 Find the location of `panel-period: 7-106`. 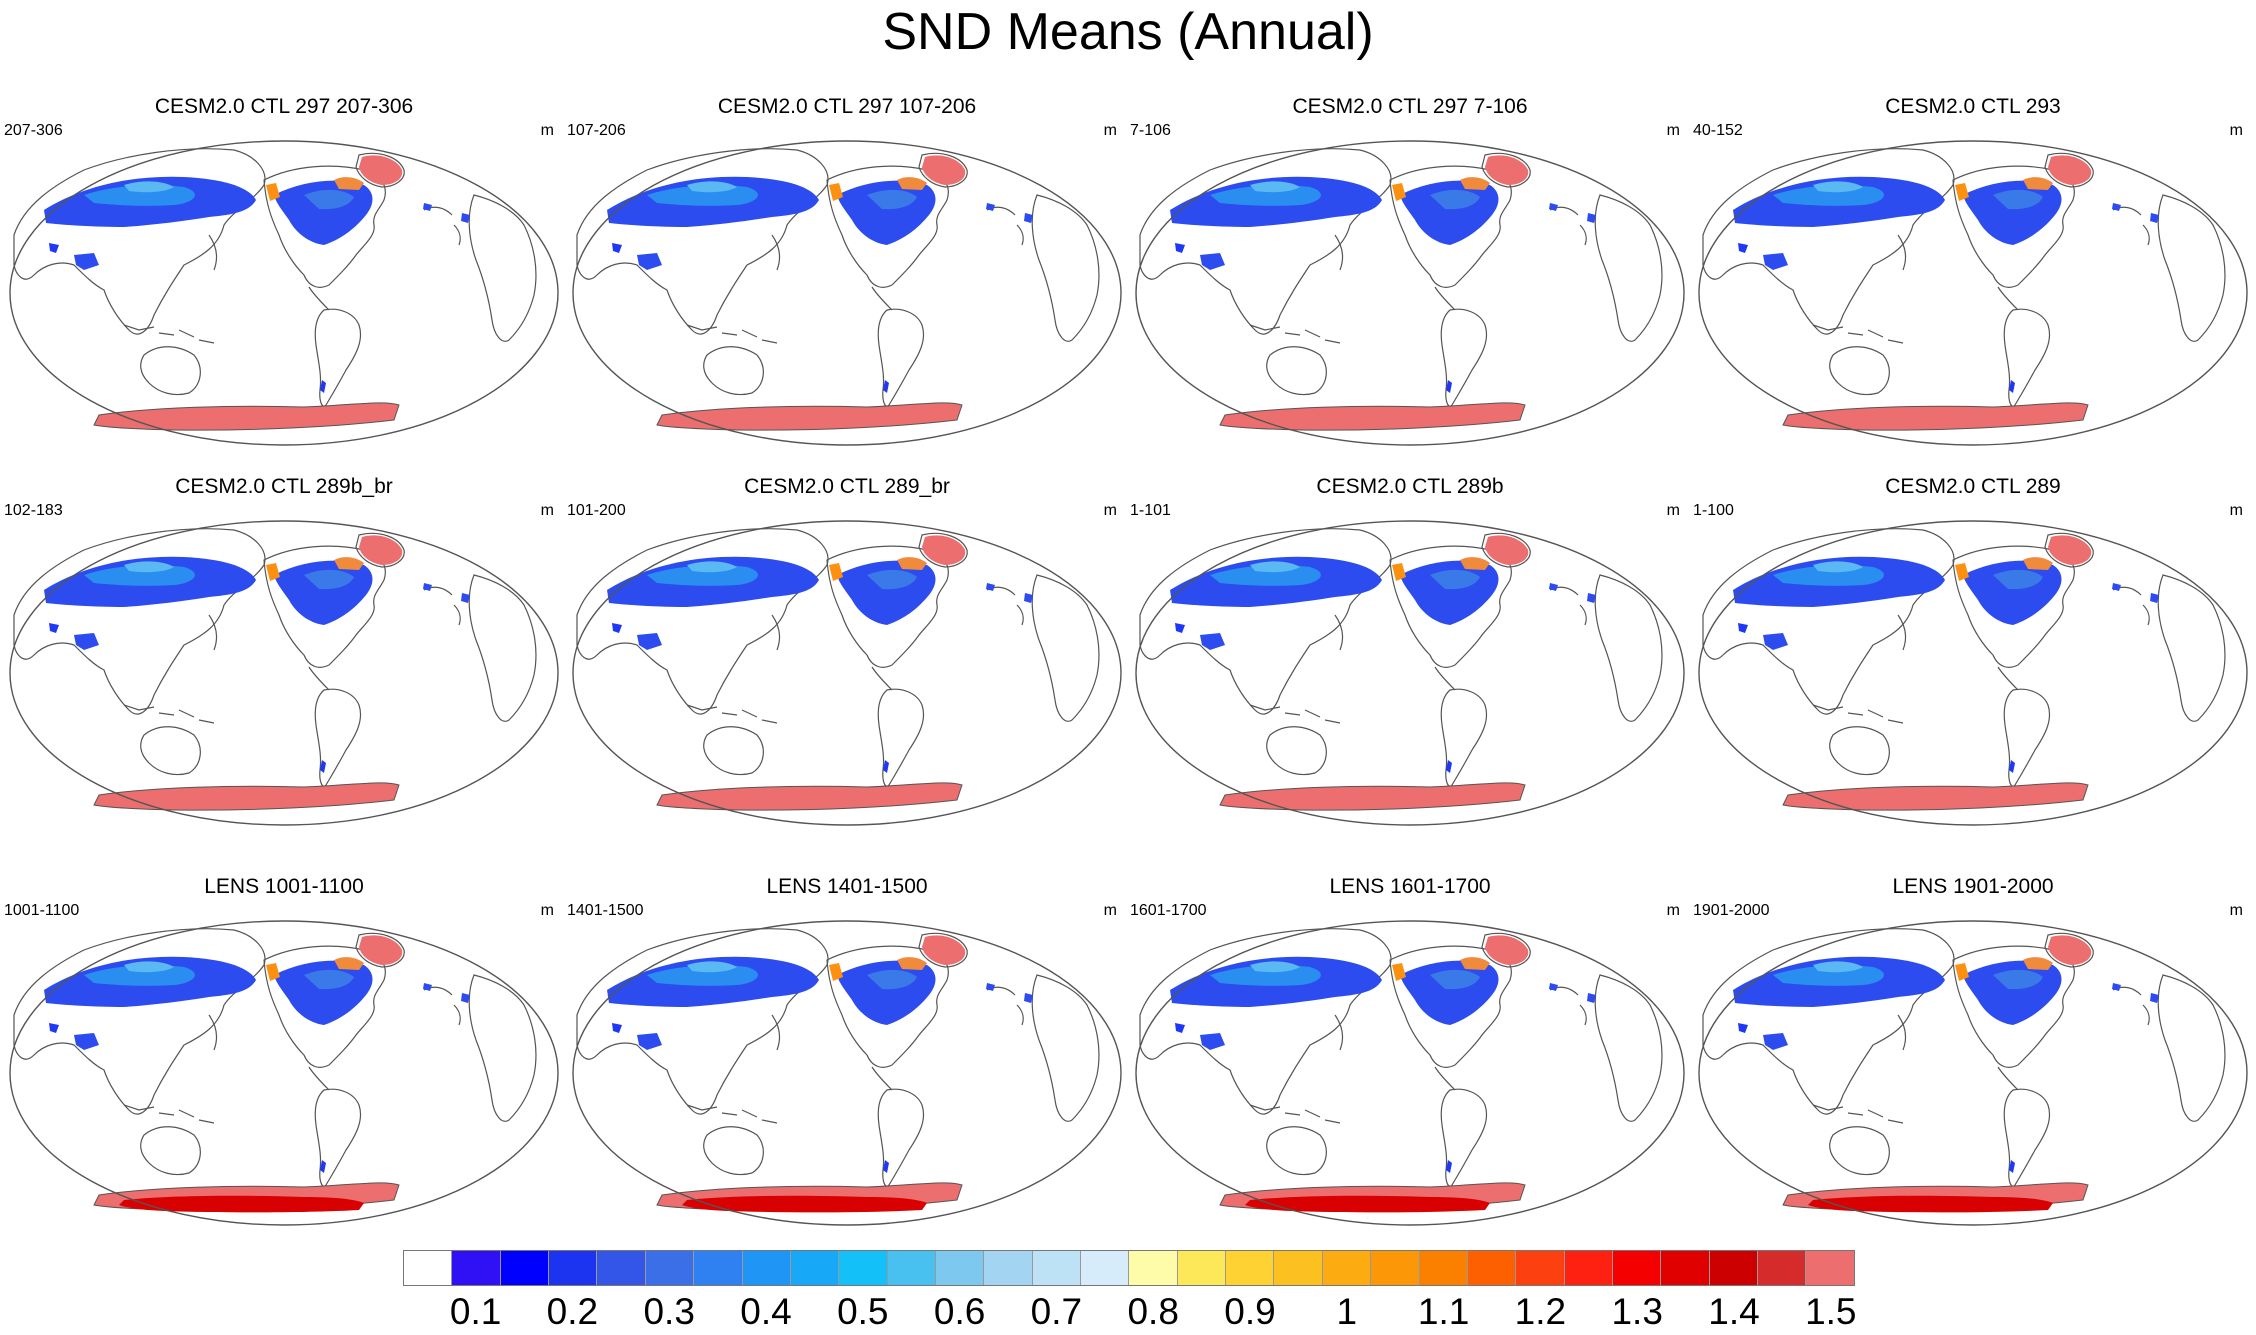

panel-period: 7-106 is located at coordinates (1150, 130).